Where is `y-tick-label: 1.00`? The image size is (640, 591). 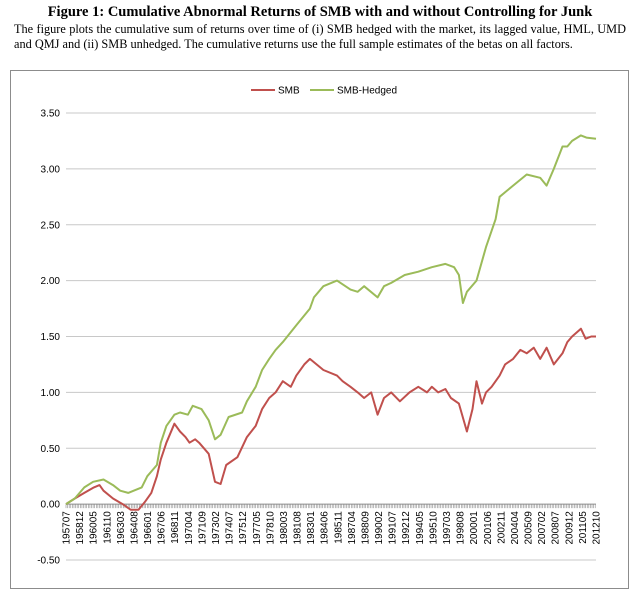 y-tick-label: 1.00 is located at coordinates (51, 393).